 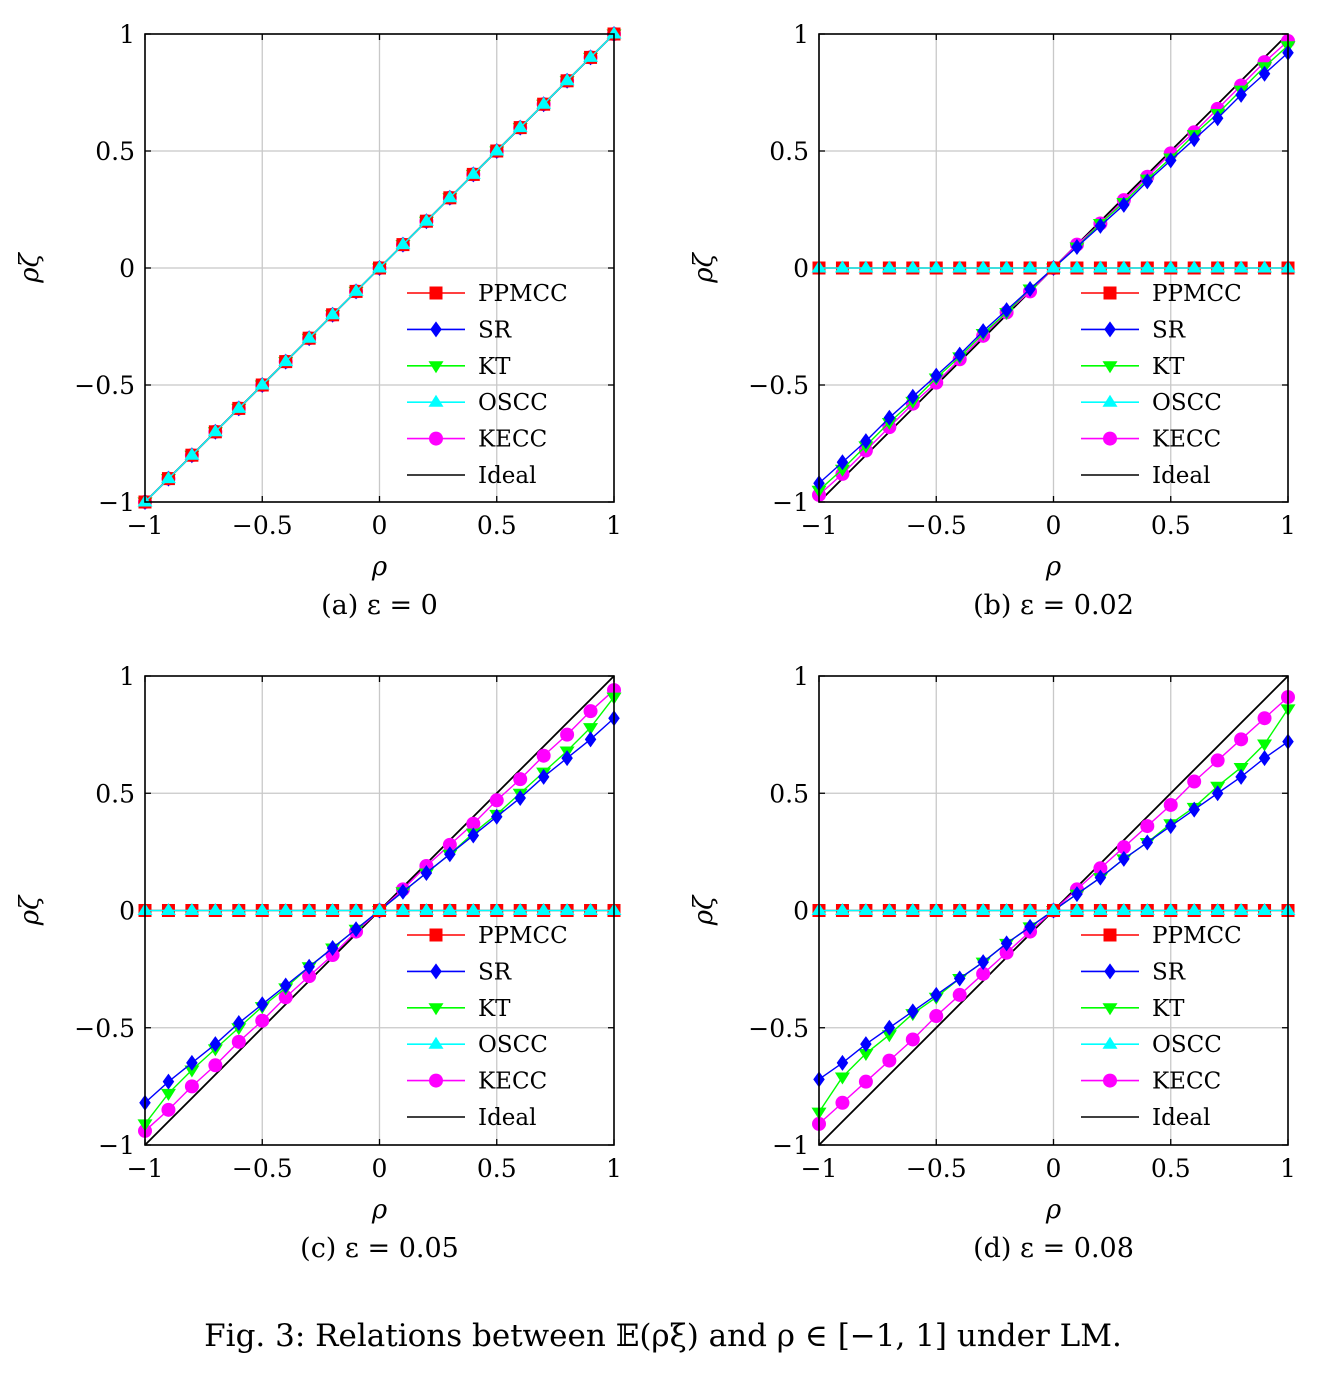 I want to click on y-tick-label: 1, so click(x=801, y=34).